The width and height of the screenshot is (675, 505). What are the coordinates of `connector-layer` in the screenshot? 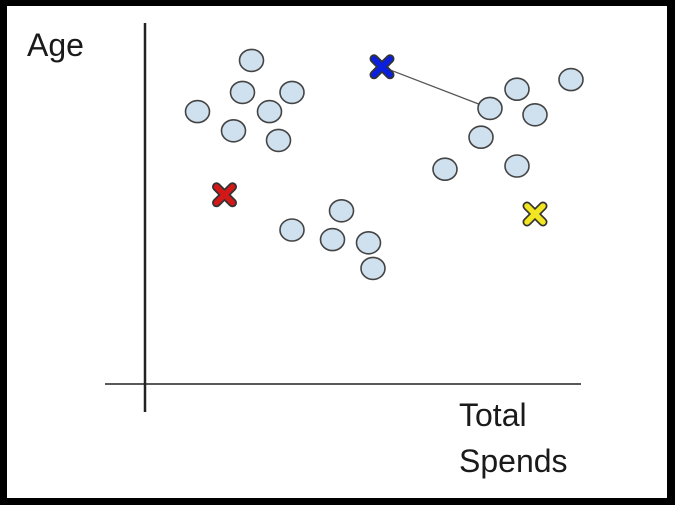 It's located at (436, 88).